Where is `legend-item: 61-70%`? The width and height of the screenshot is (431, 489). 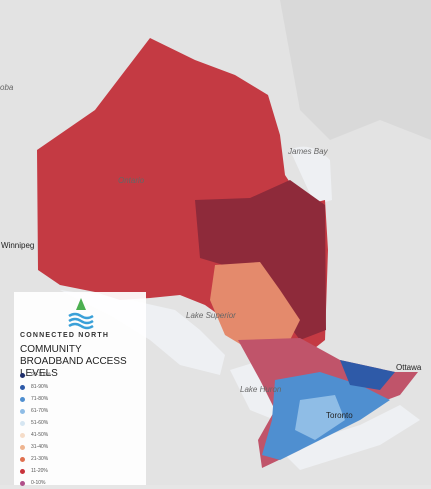 legend-item: 61-70% is located at coordinates (35, 411).